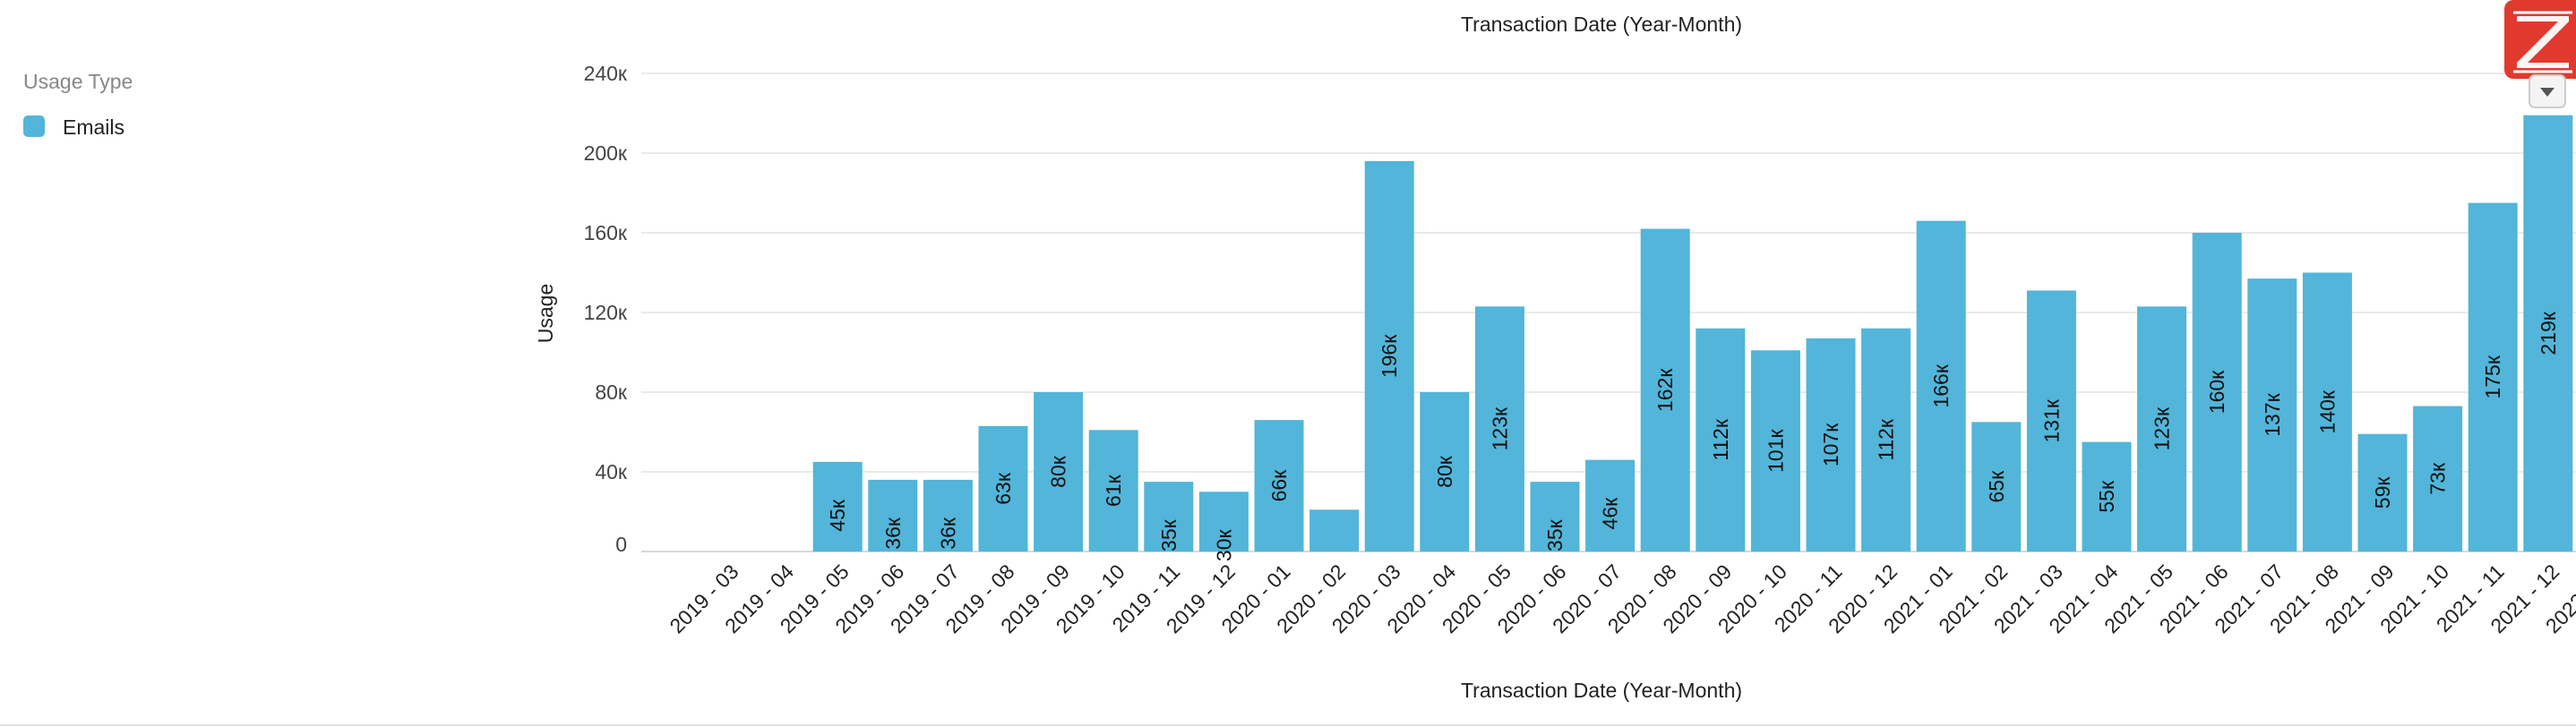 The height and width of the screenshot is (727, 2576). I want to click on bar-data-label: 63к, so click(1003, 488).